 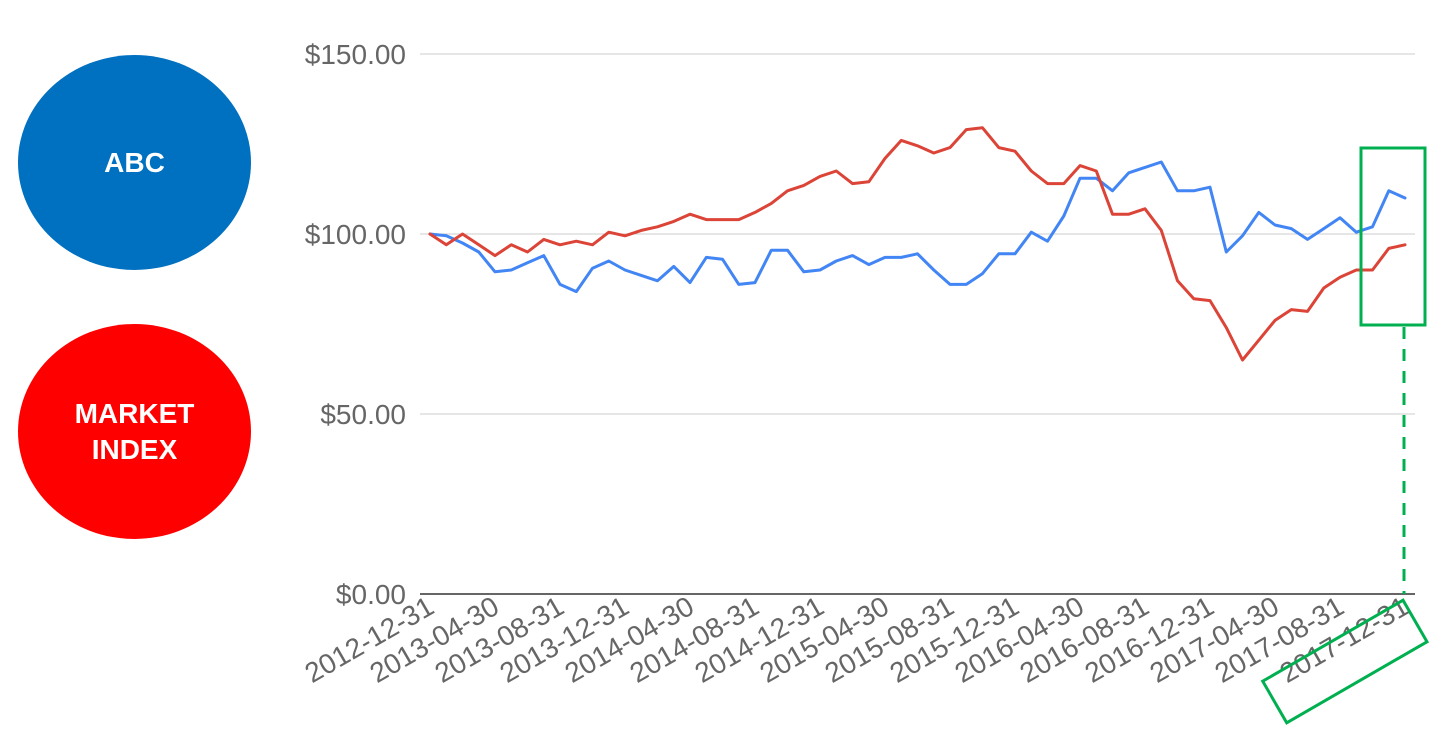 I want to click on y-tick-label: $150.00, so click(x=355, y=54).